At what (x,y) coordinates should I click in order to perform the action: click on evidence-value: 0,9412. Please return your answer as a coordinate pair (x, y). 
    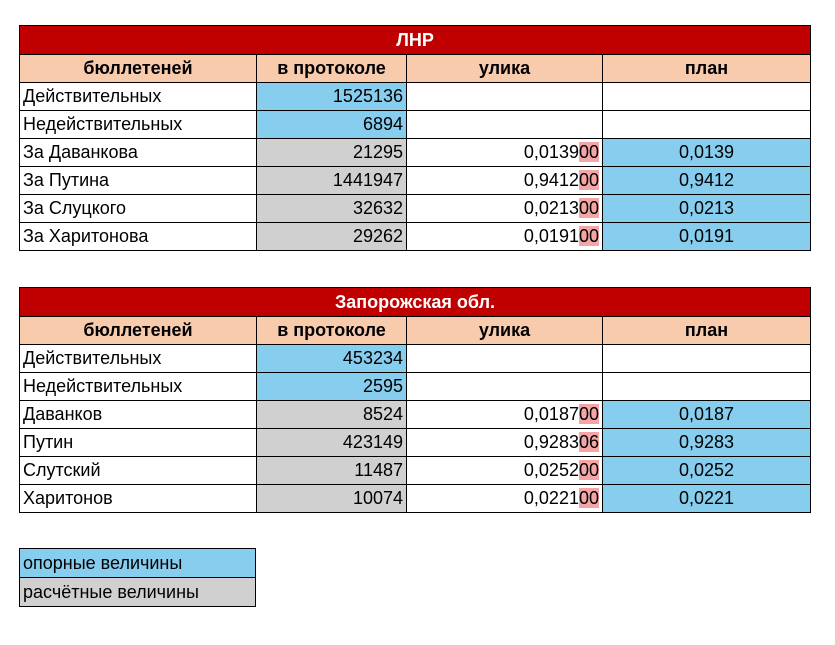
    Looking at the image, I should click on (551, 180).